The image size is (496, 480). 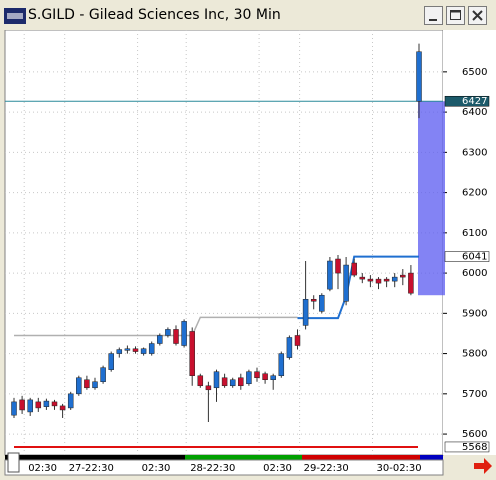 I want to click on minimize-button, so click(x=433, y=15).